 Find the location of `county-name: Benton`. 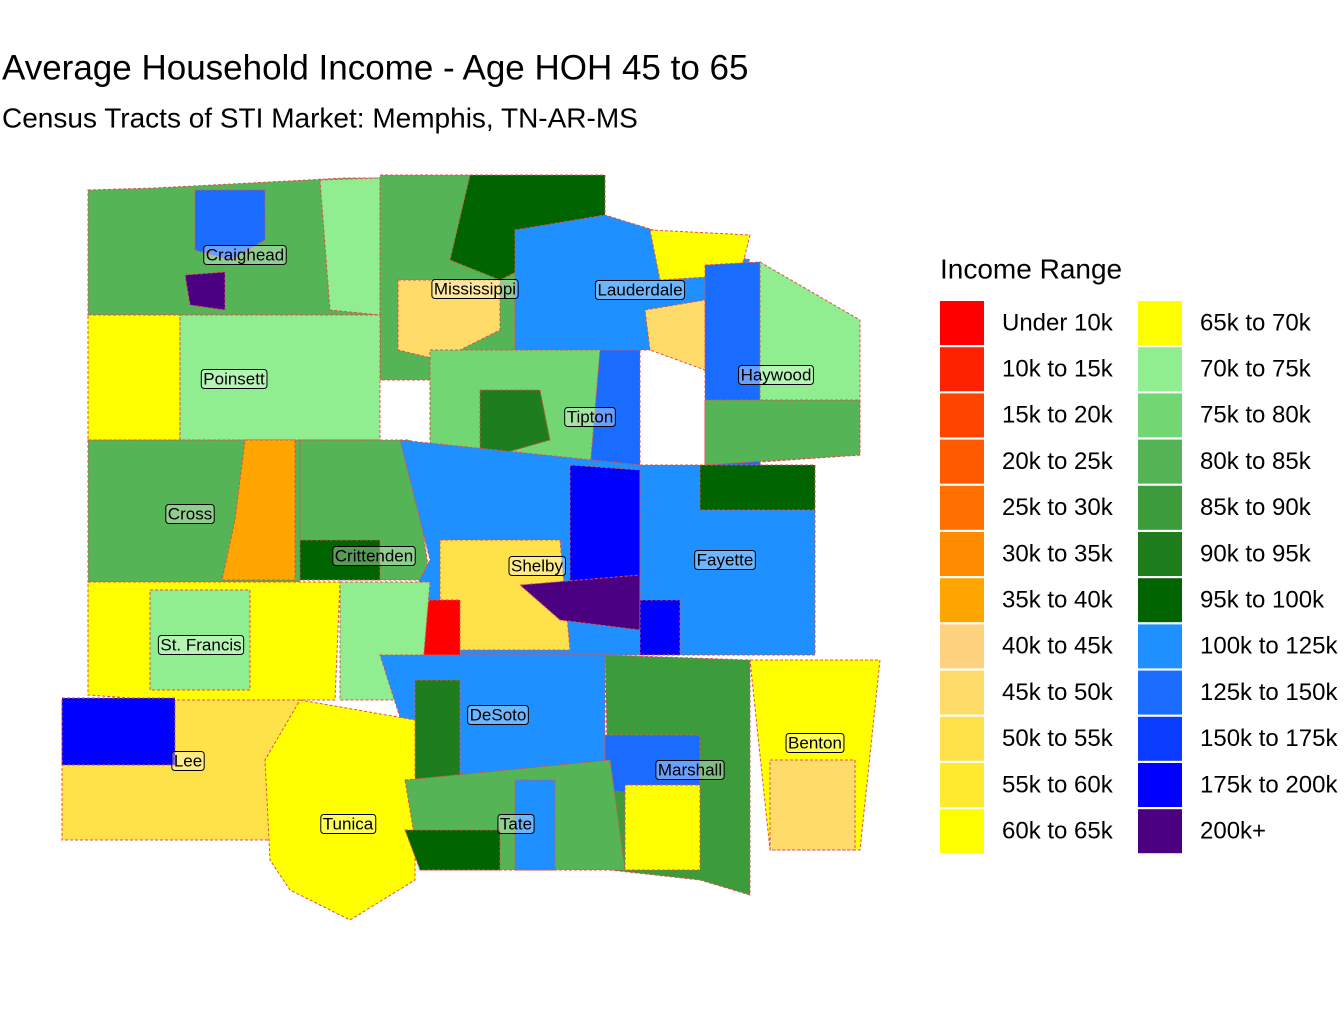

county-name: Benton is located at coordinates (815, 742).